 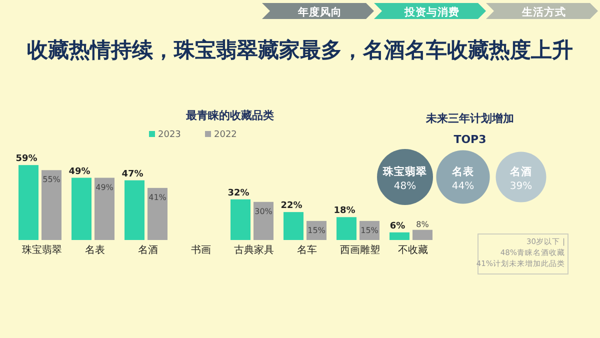 What do you see at coordinates (469, 118) in the screenshot?
I see `text: 未来三年计划增加` at bounding box center [469, 118].